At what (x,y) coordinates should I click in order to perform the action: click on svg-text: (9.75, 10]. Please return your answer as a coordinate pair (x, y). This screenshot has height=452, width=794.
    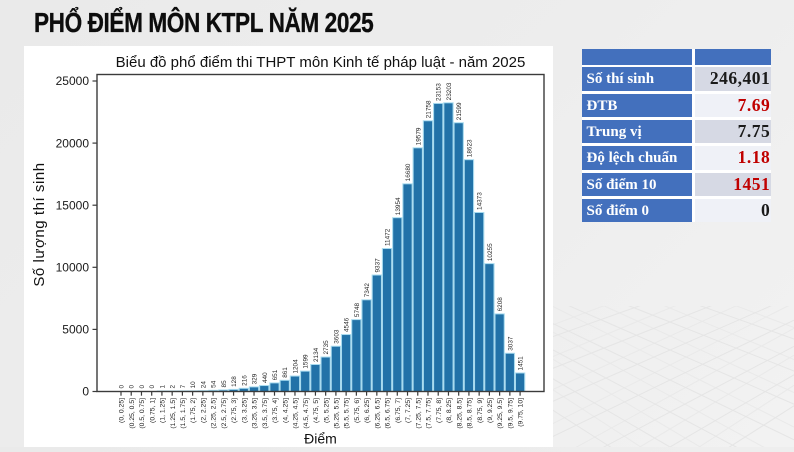
    Looking at the image, I should click on (520, 412).